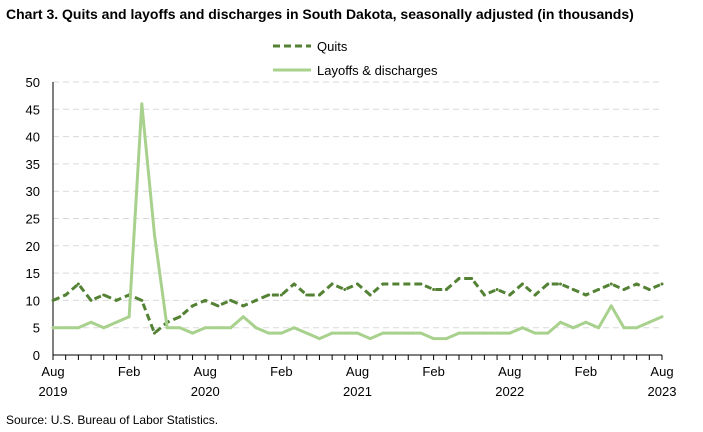  Describe the element at coordinates (36, 355) in the screenshot. I see `y-tick-label: 0` at that location.